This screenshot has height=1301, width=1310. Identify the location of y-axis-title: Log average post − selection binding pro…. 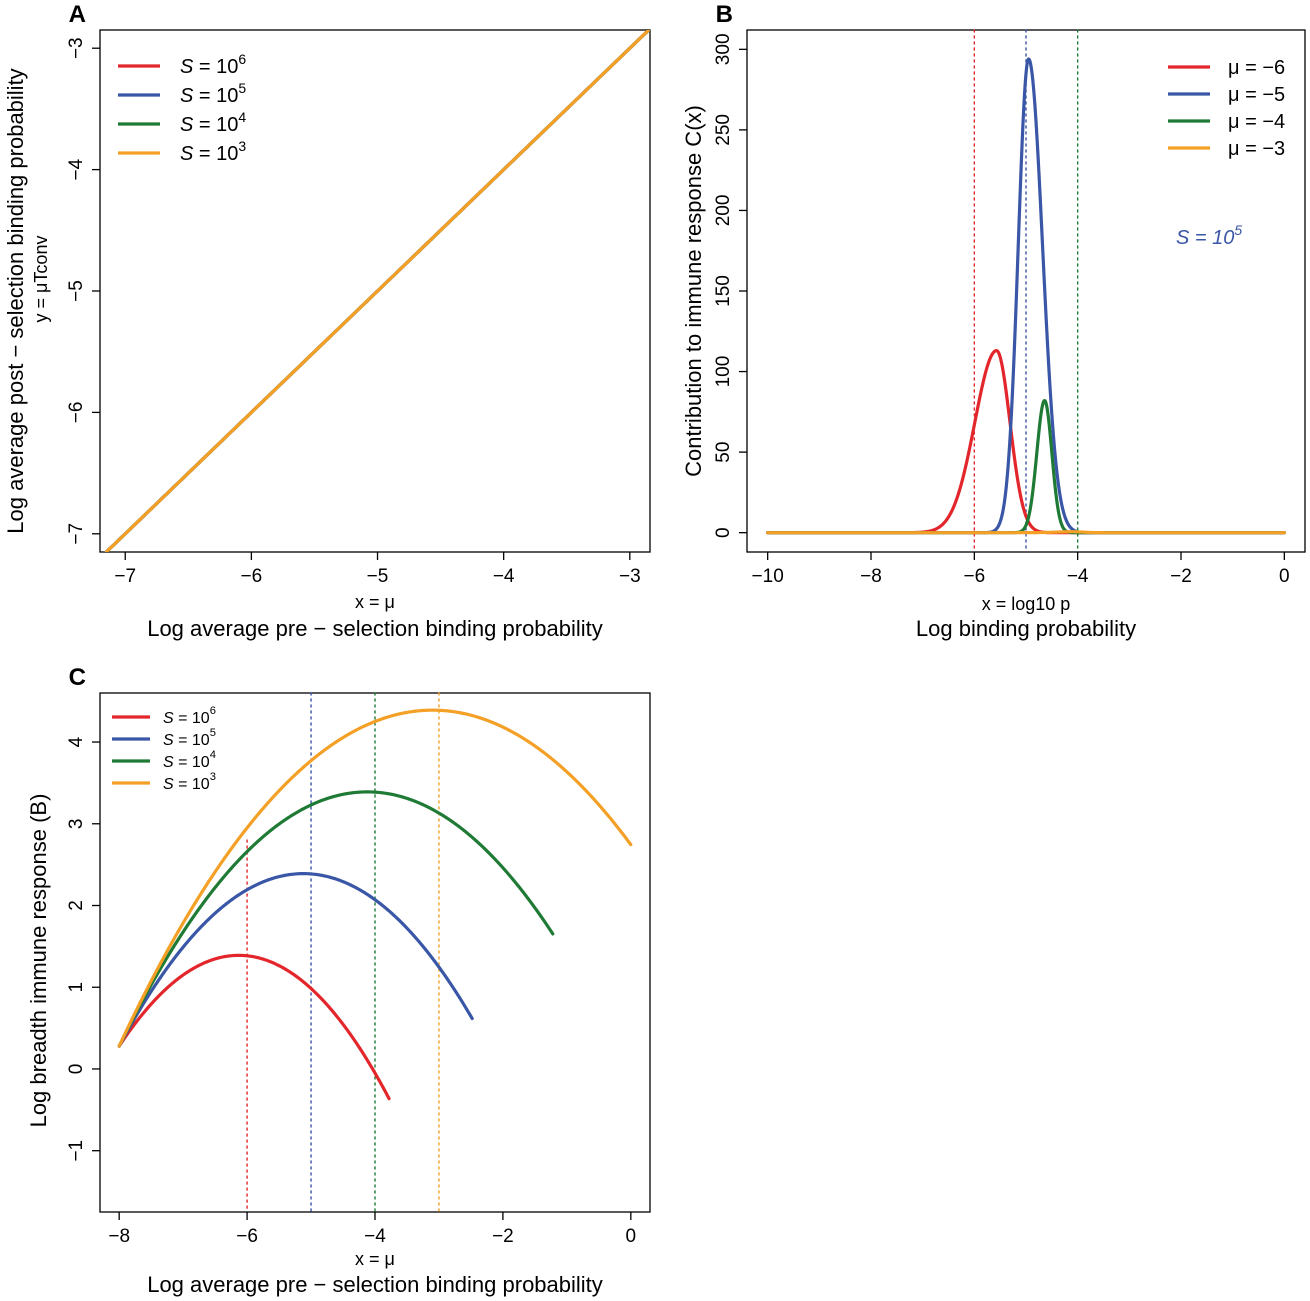
(15, 300).